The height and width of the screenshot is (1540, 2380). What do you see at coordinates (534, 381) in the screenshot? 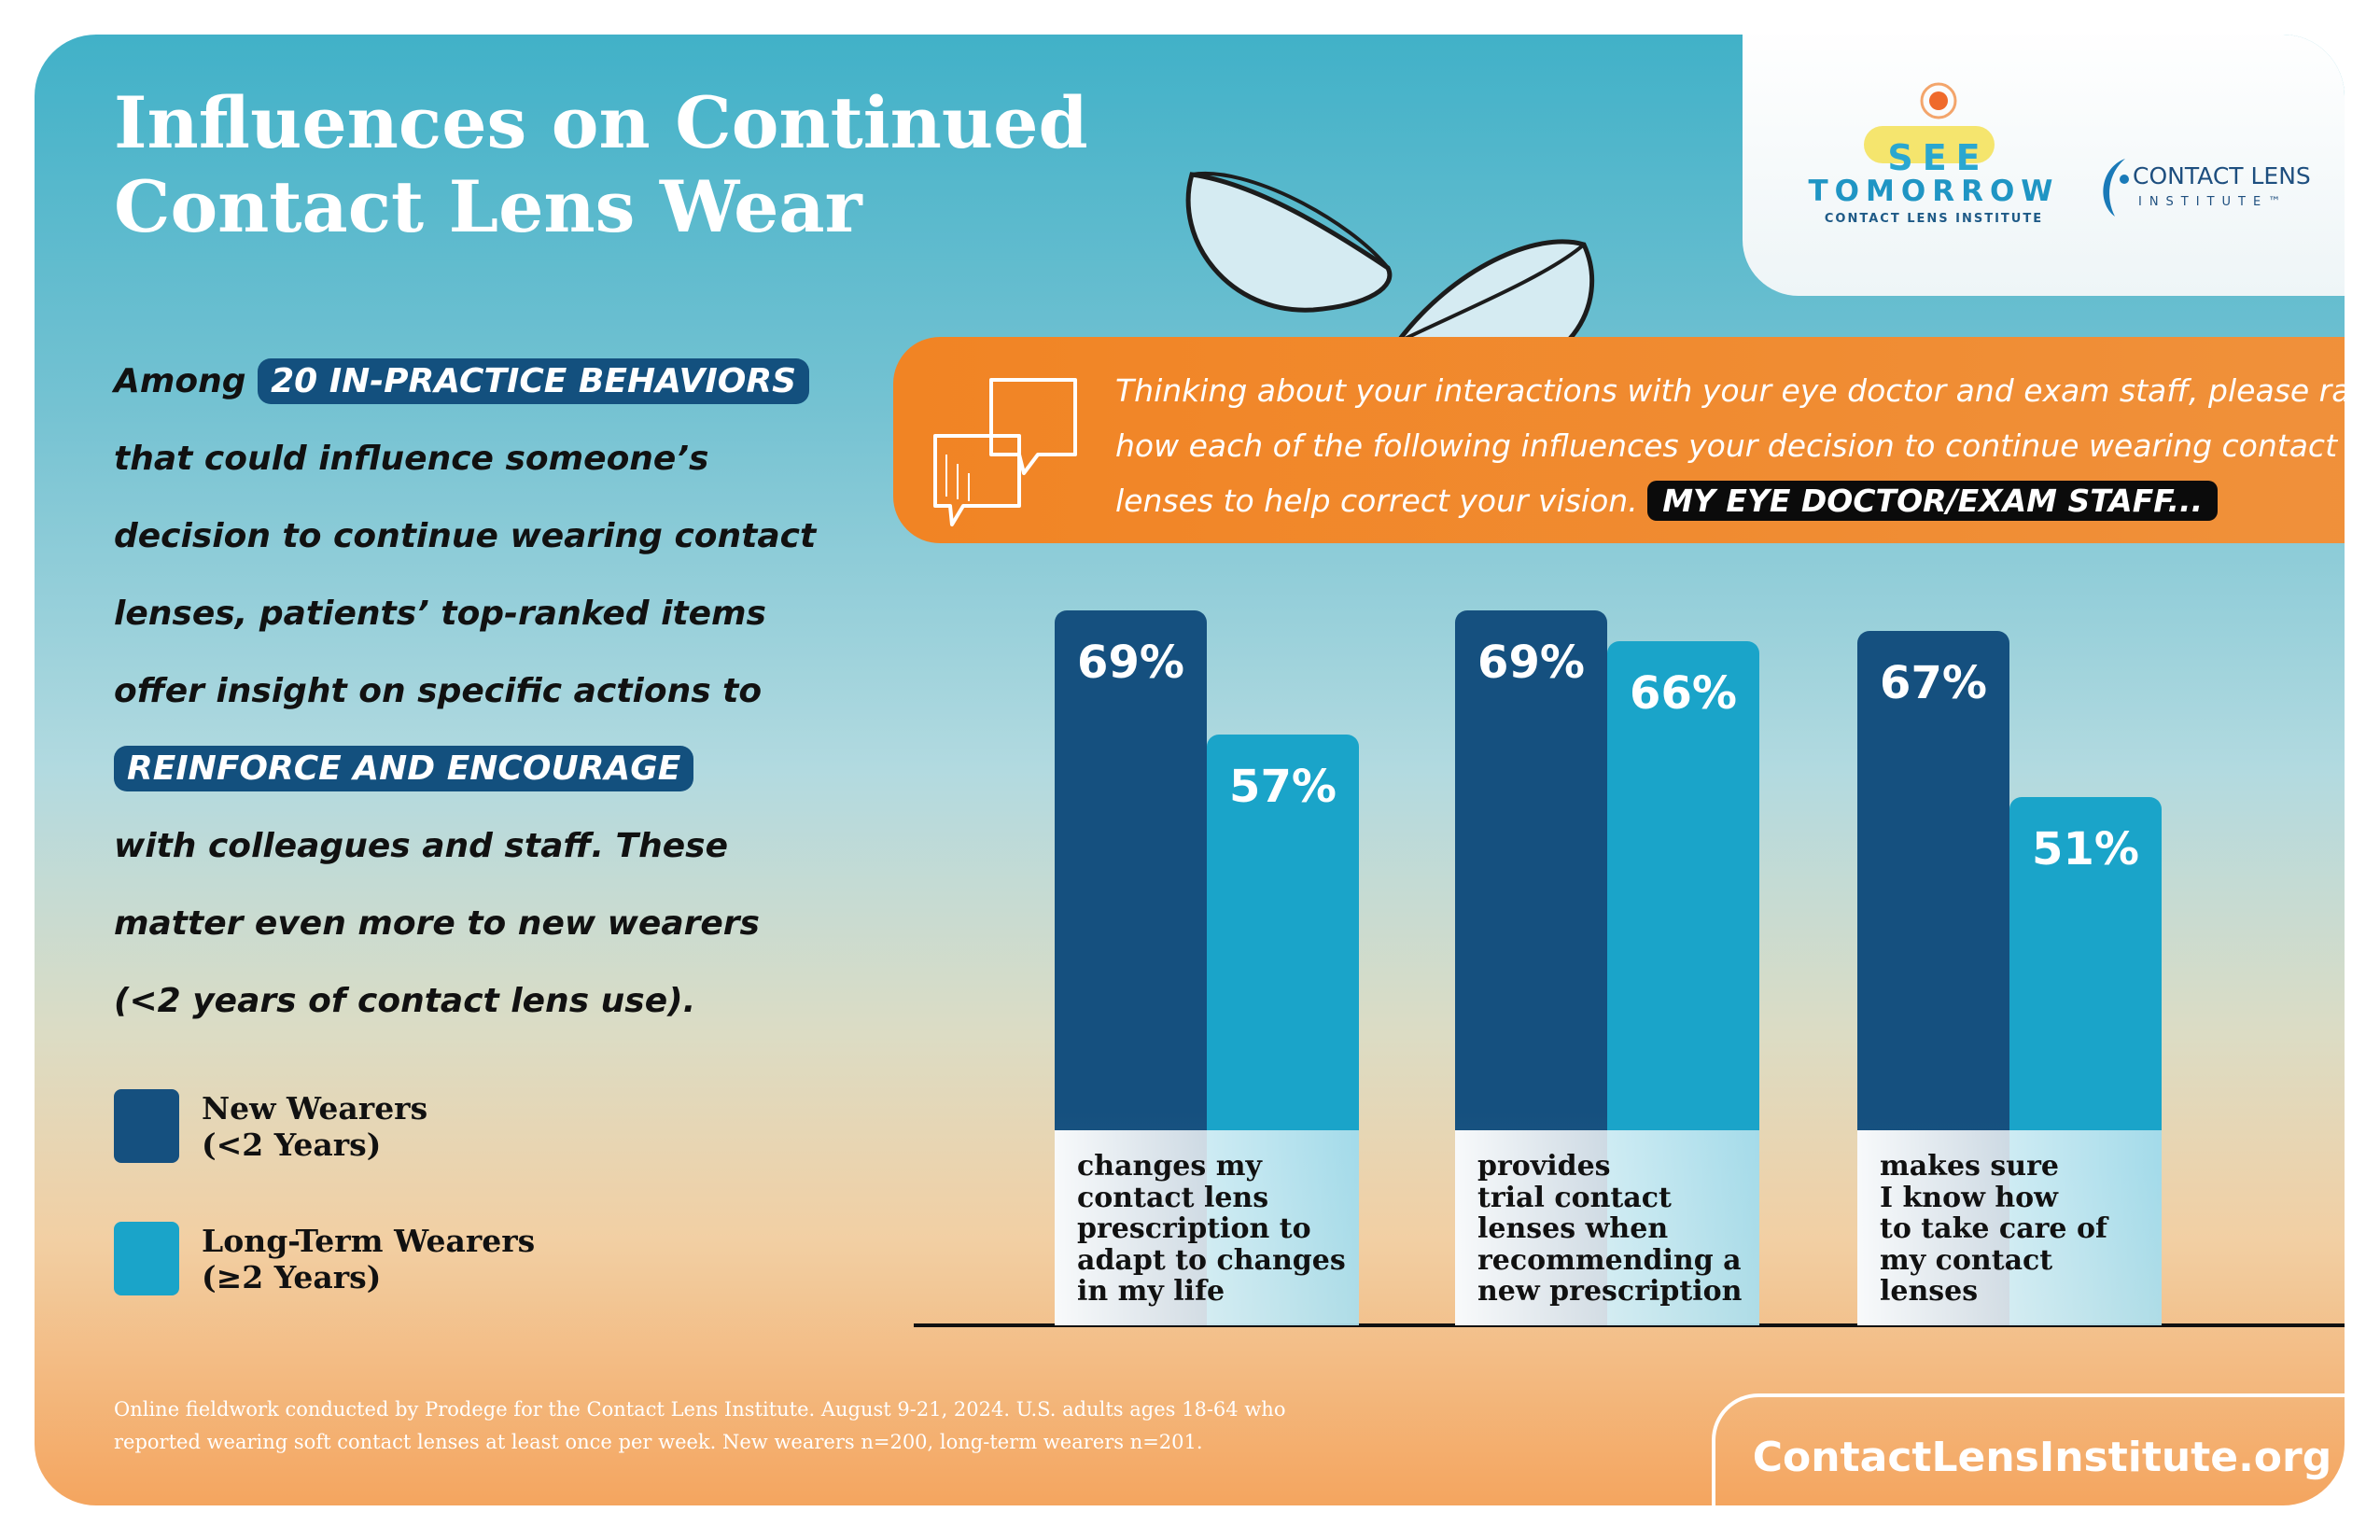
I see `highlight: 20 IN-PRACTICE BEHAVIORS` at bounding box center [534, 381].